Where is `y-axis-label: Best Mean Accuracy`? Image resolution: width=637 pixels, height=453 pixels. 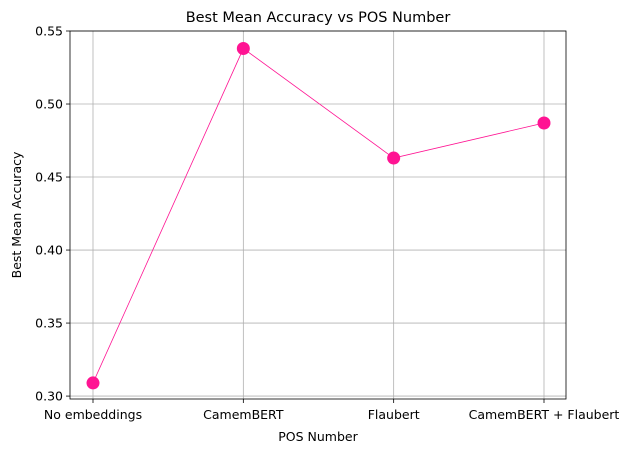
y-axis-label: Best Mean Accuracy is located at coordinates (16, 214).